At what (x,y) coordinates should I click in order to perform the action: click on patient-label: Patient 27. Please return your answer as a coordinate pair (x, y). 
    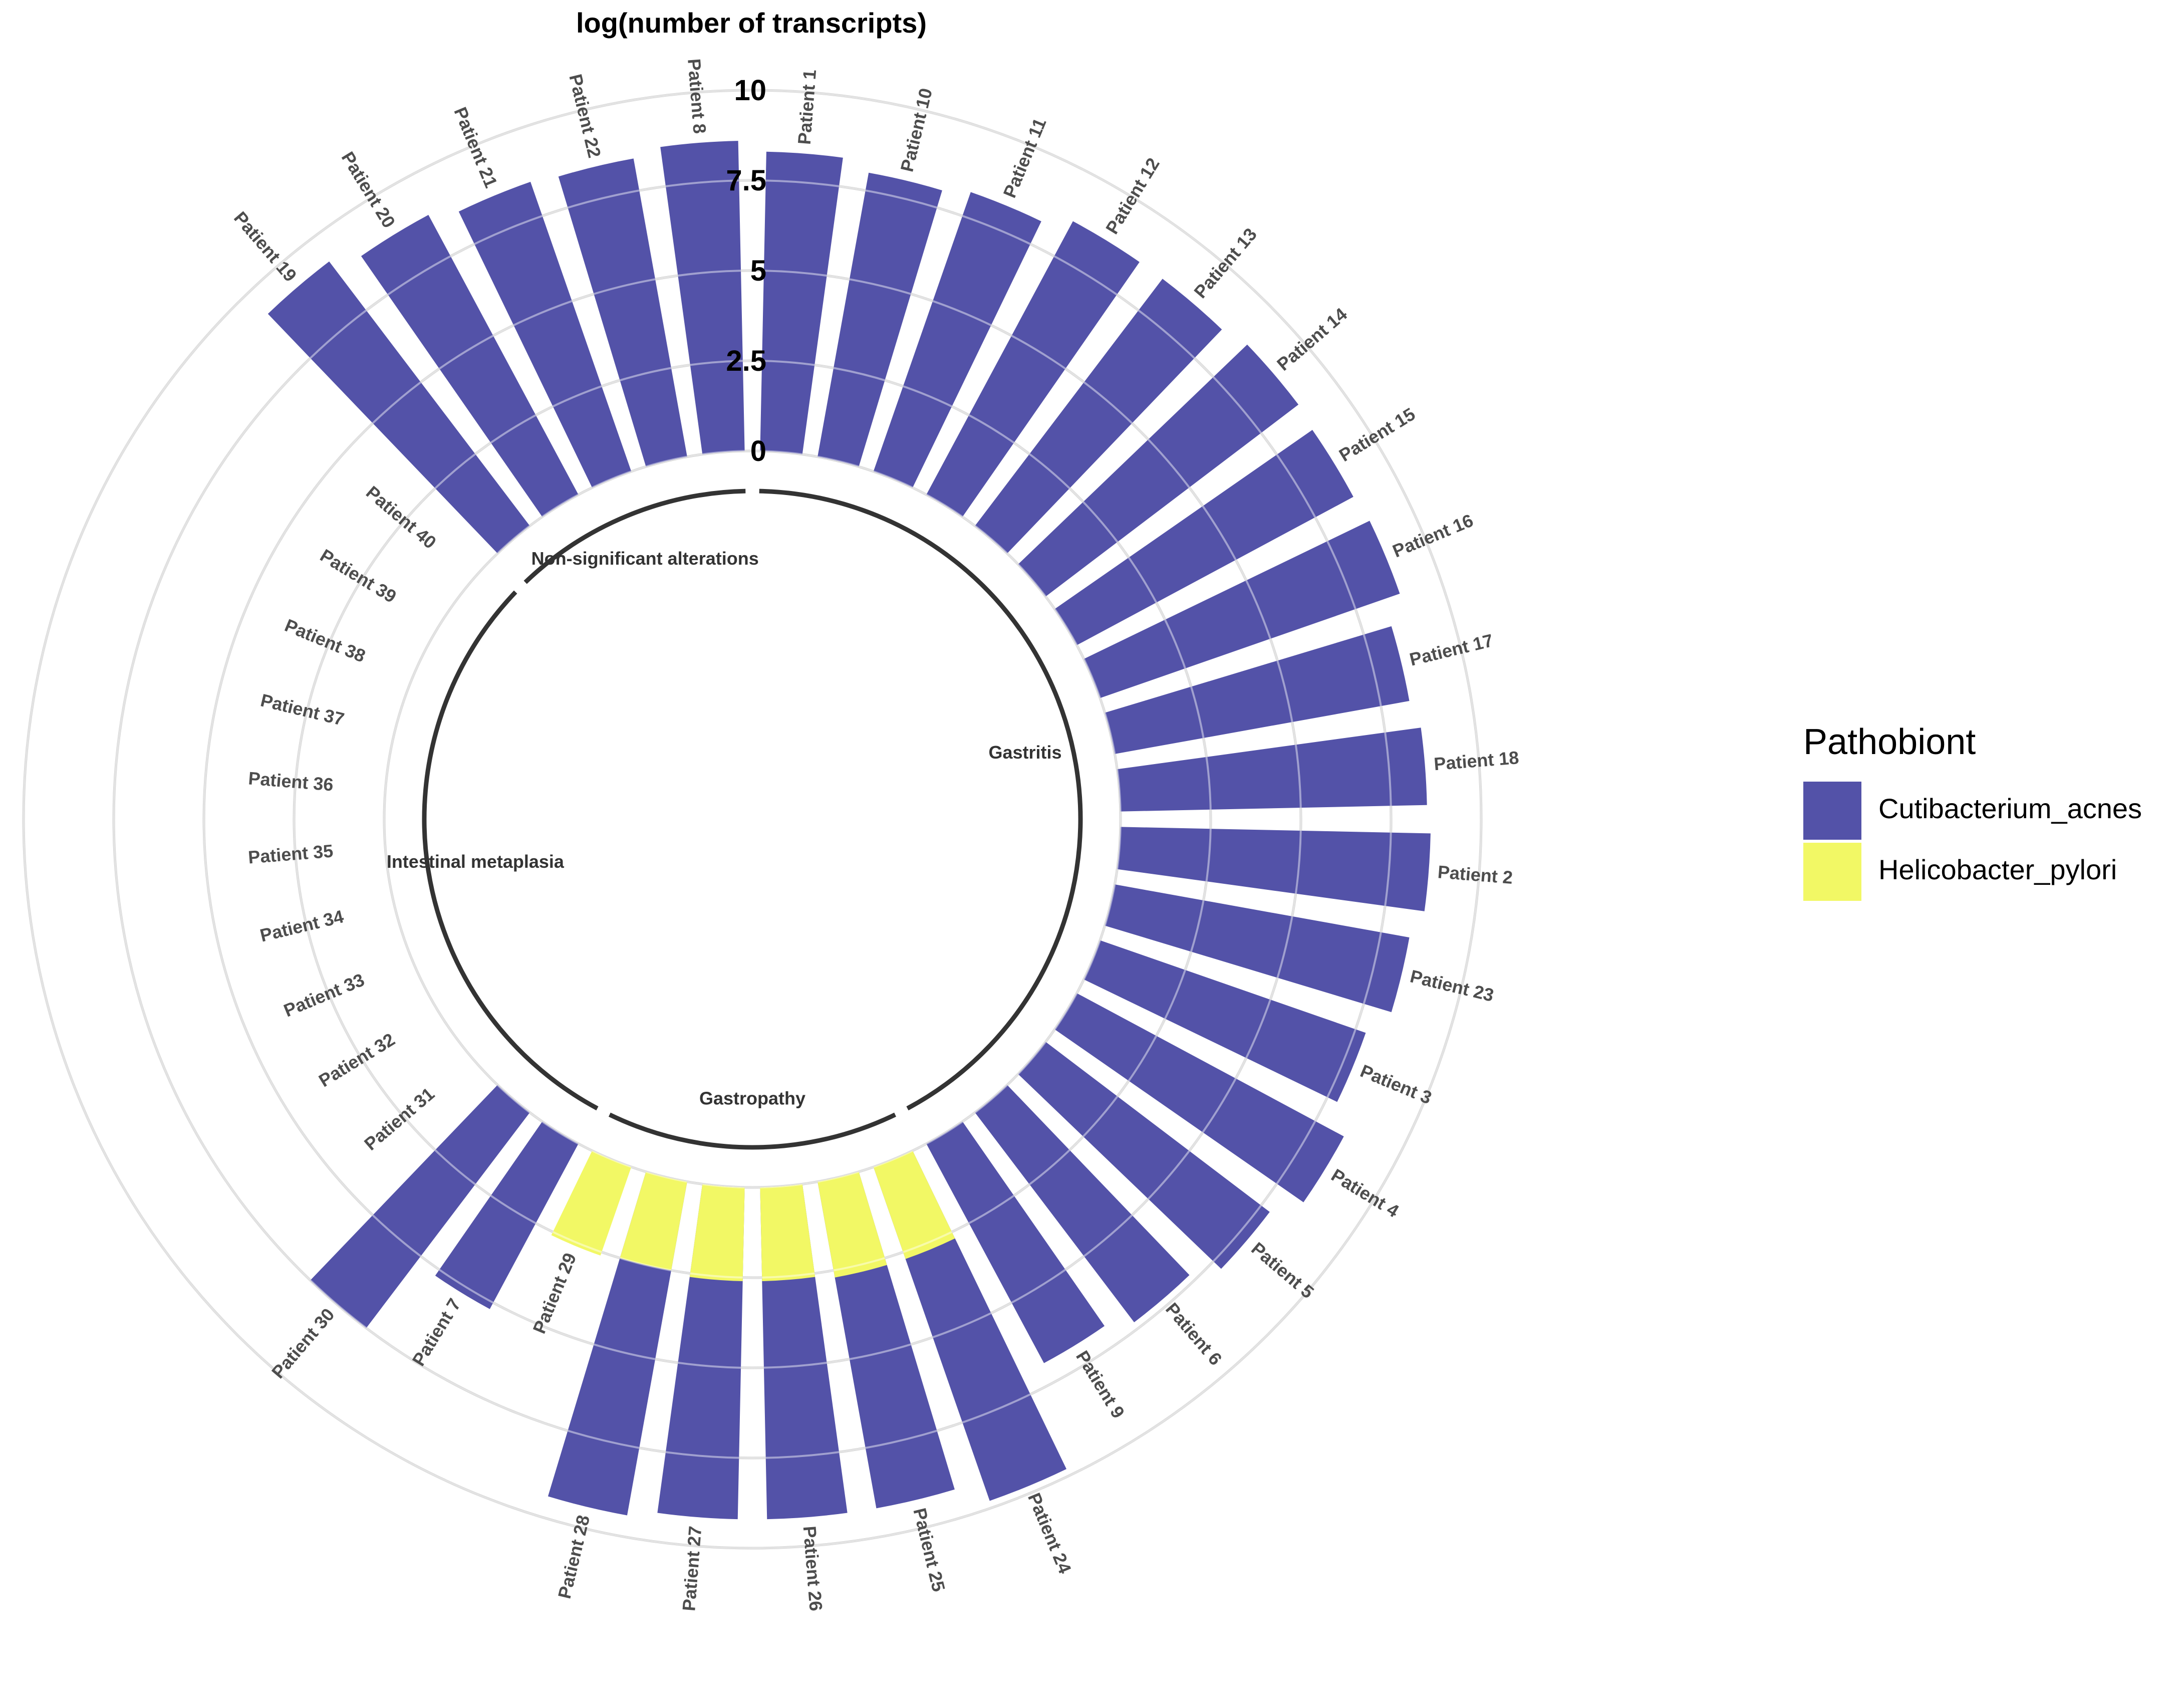
    Looking at the image, I should click on (691, 1568).